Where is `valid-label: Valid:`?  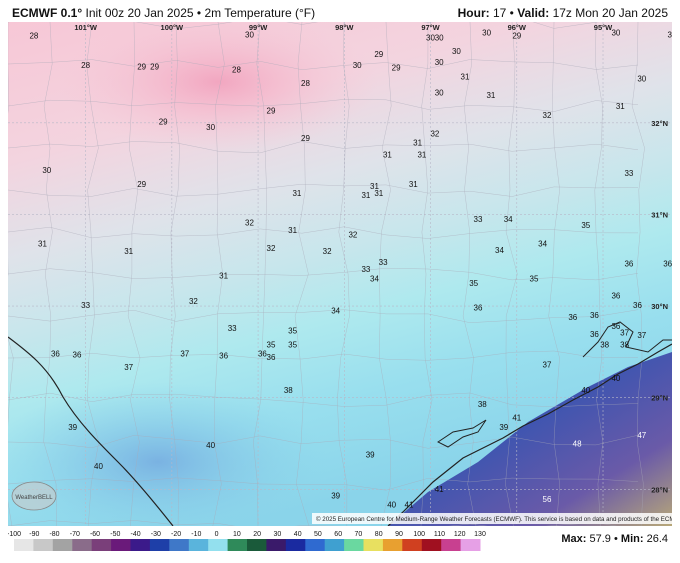 valid-label: Valid: is located at coordinates (533, 13).